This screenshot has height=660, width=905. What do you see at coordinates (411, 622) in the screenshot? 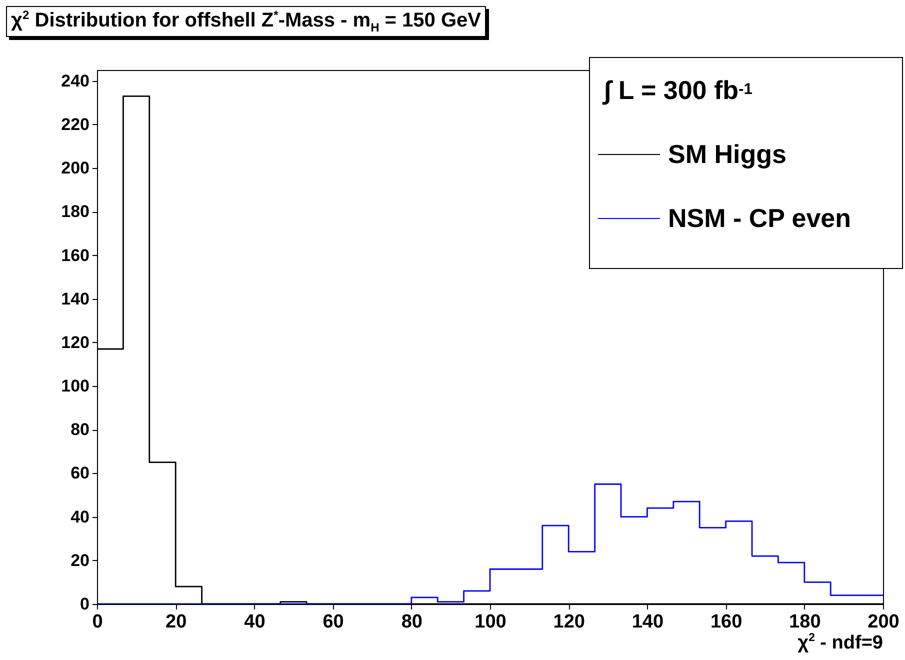
I see `x-tick-label: 80` at bounding box center [411, 622].